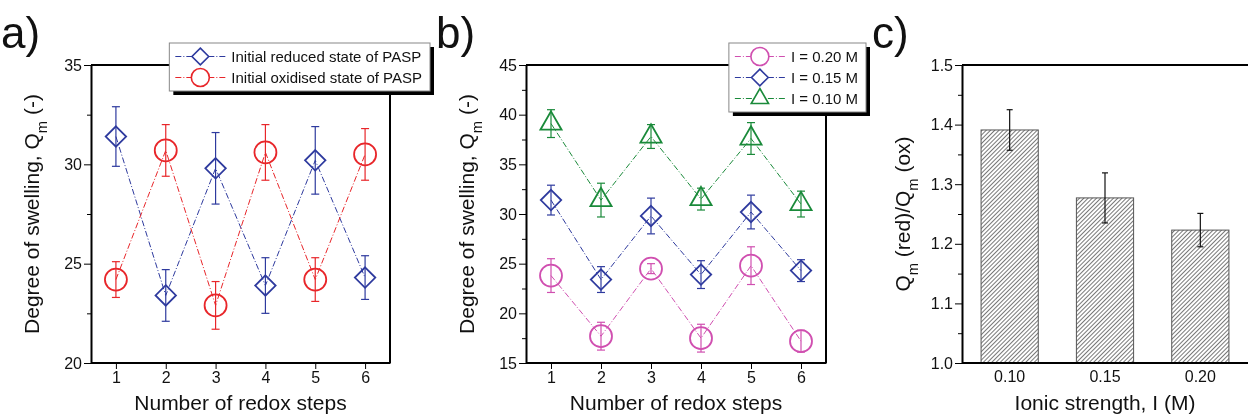 Image resolution: width=1254 pixels, height=418 pixels. What do you see at coordinates (942, 304) in the screenshot?
I see `y-tick-label: 1.1` at bounding box center [942, 304].